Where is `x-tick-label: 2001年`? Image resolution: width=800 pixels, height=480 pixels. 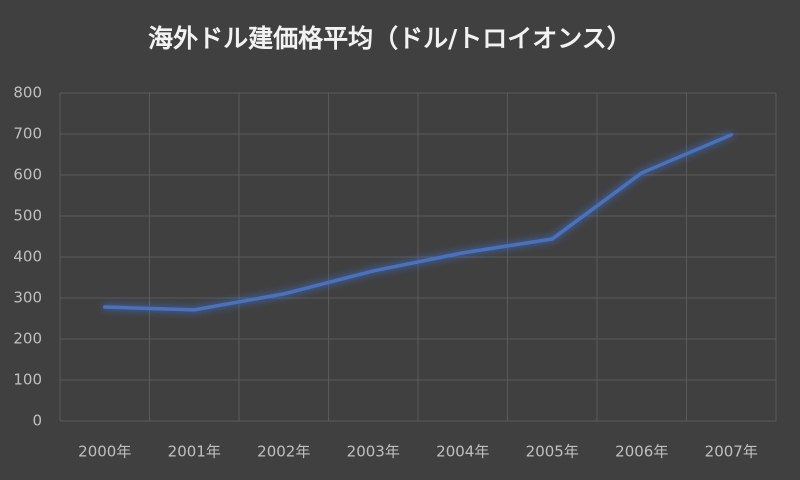 x-tick-label: 2001年 is located at coordinates (194, 452).